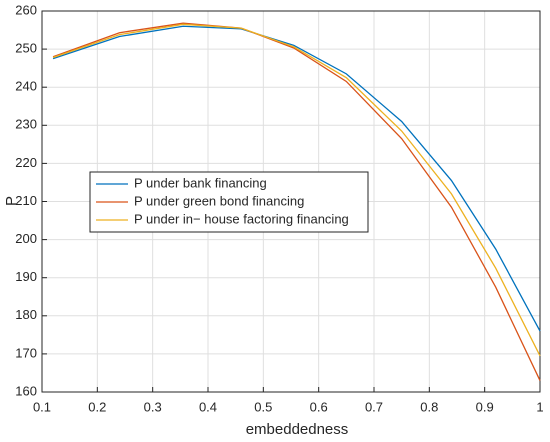 This screenshot has height=442, width=550. What do you see at coordinates (26, 314) in the screenshot?
I see `y-tick-label: 180` at bounding box center [26, 314].